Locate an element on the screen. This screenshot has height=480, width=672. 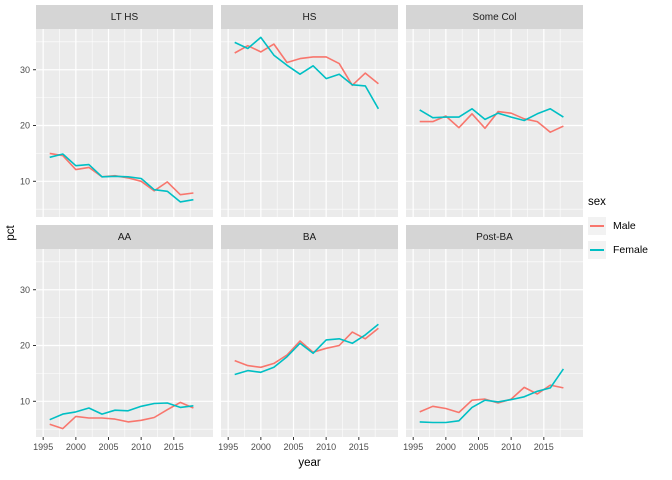
facet-strip-label: Some Col is located at coordinates (494, 17).